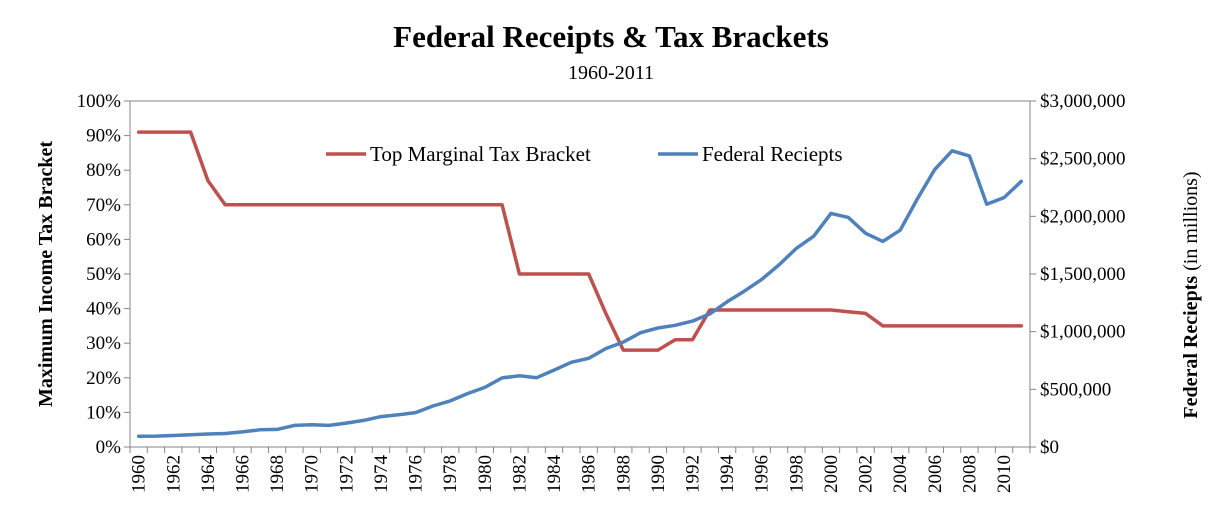 Image resolution: width=1222 pixels, height=519 pixels. What do you see at coordinates (1004, 474) in the screenshot?
I see `x-tick-label: 2010` at bounding box center [1004, 474].